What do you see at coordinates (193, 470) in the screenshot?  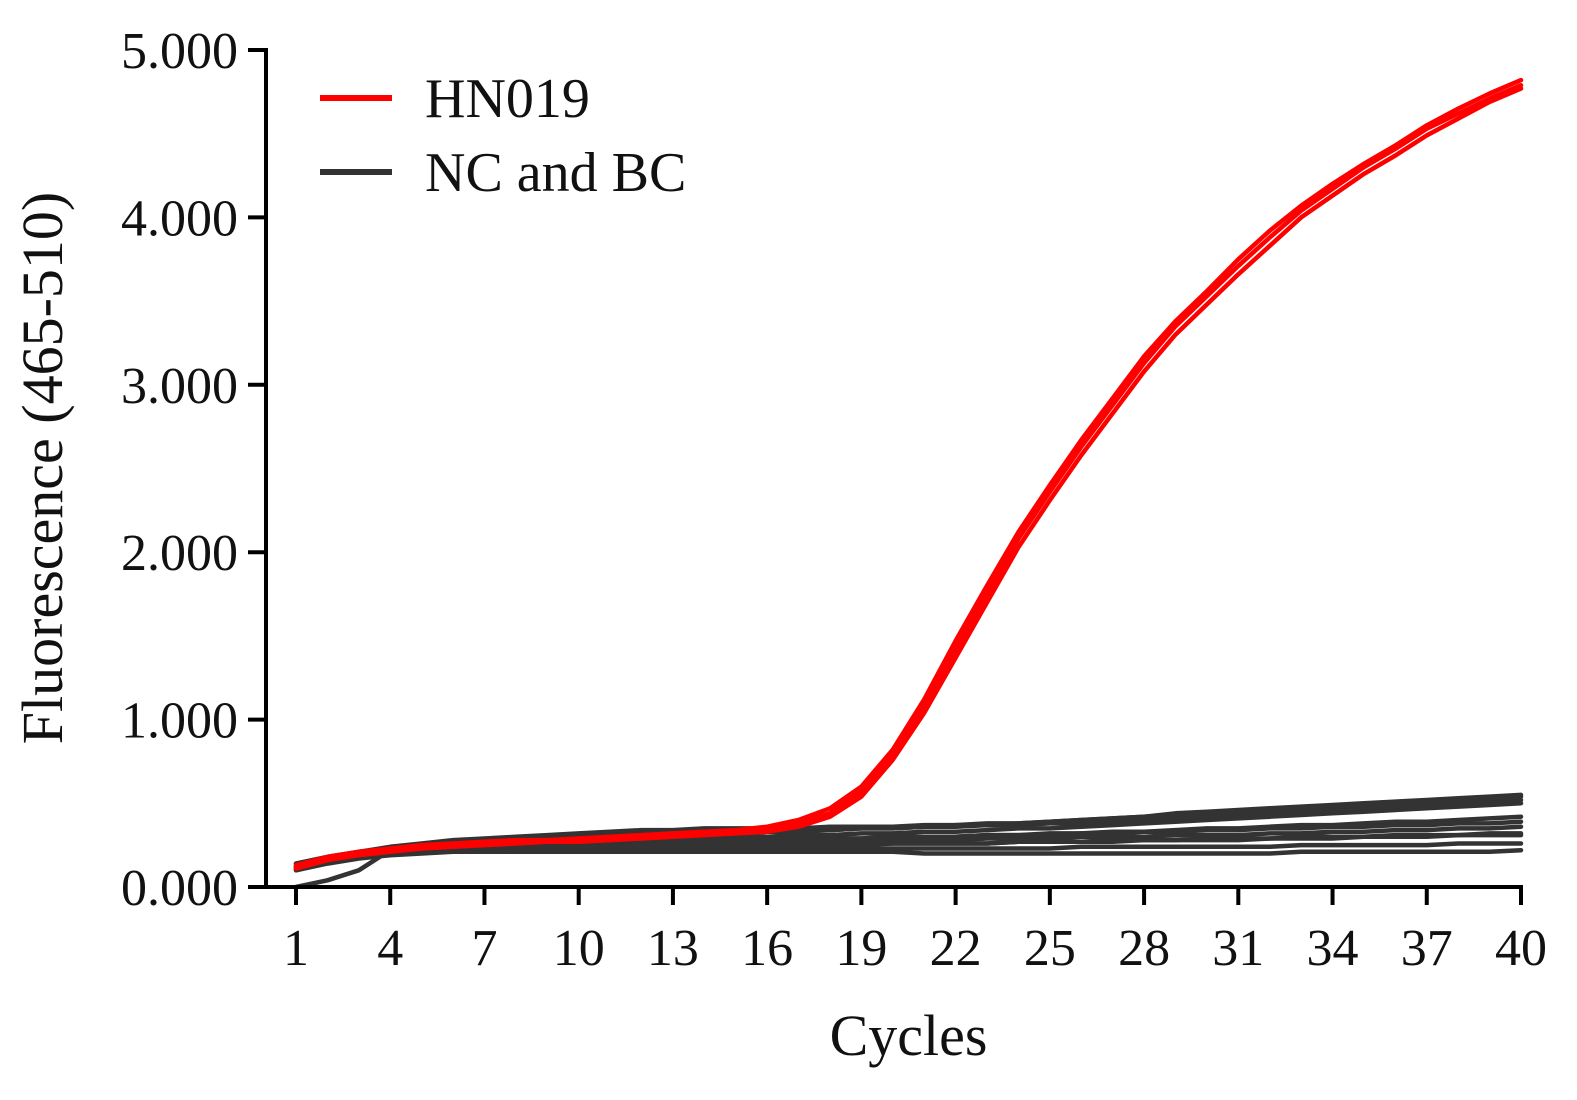 I see `y-ticks: 0.000 1.000 2.000 3.000 4.000 5.000` at bounding box center [193, 470].